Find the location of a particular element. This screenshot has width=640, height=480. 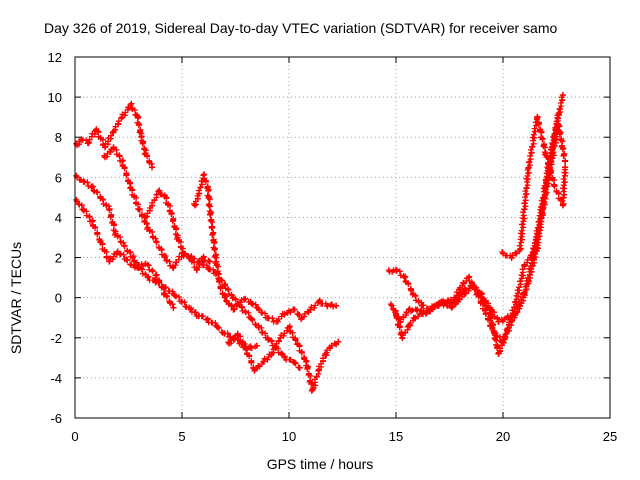

x-tick-label: 5 is located at coordinates (181, 436).